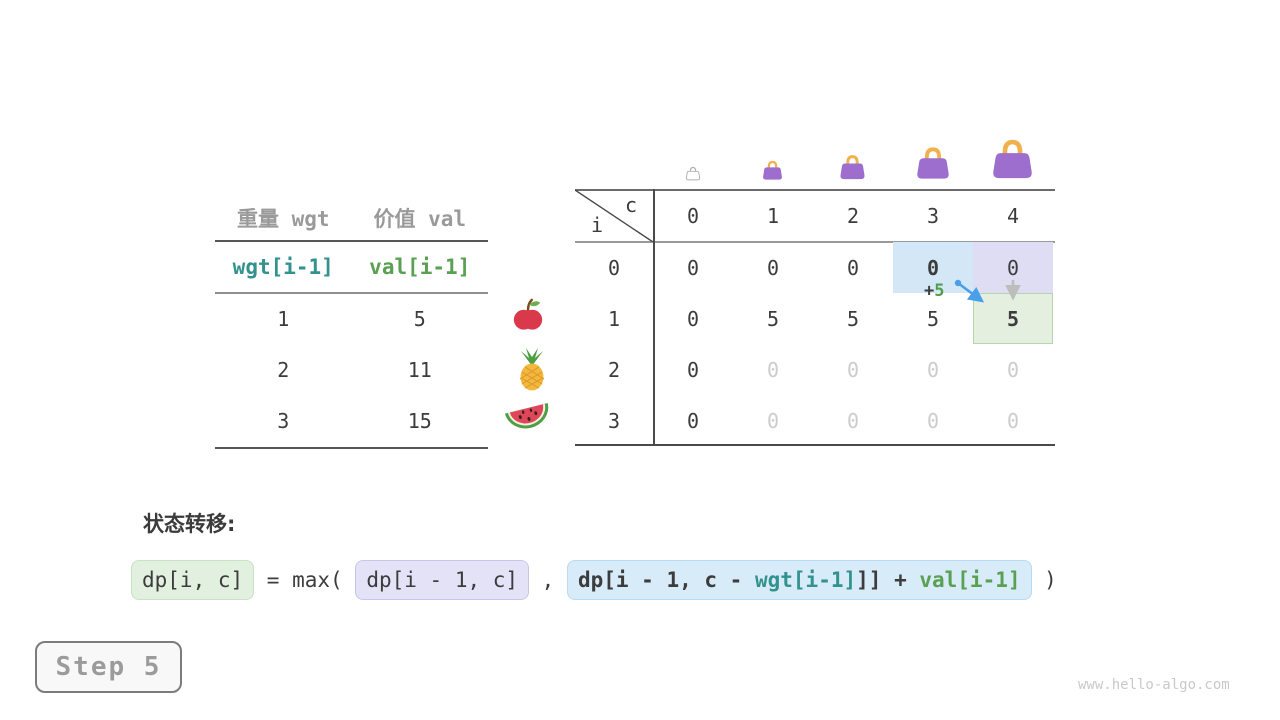 The width and height of the screenshot is (1280, 720). What do you see at coordinates (597, 225) in the screenshot?
I see `item-axis-label: i` at bounding box center [597, 225].